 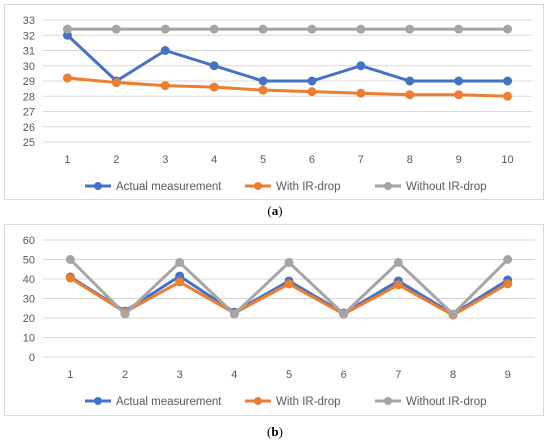 I want to click on chart-b-y-tick-label: 0, so click(x=32, y=358).